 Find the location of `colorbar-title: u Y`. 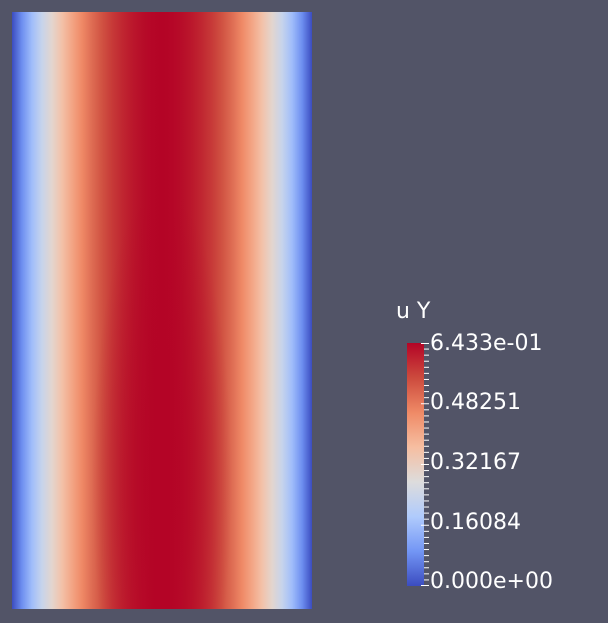

colorbar-title: u Y is located at coordinates (413, 311).